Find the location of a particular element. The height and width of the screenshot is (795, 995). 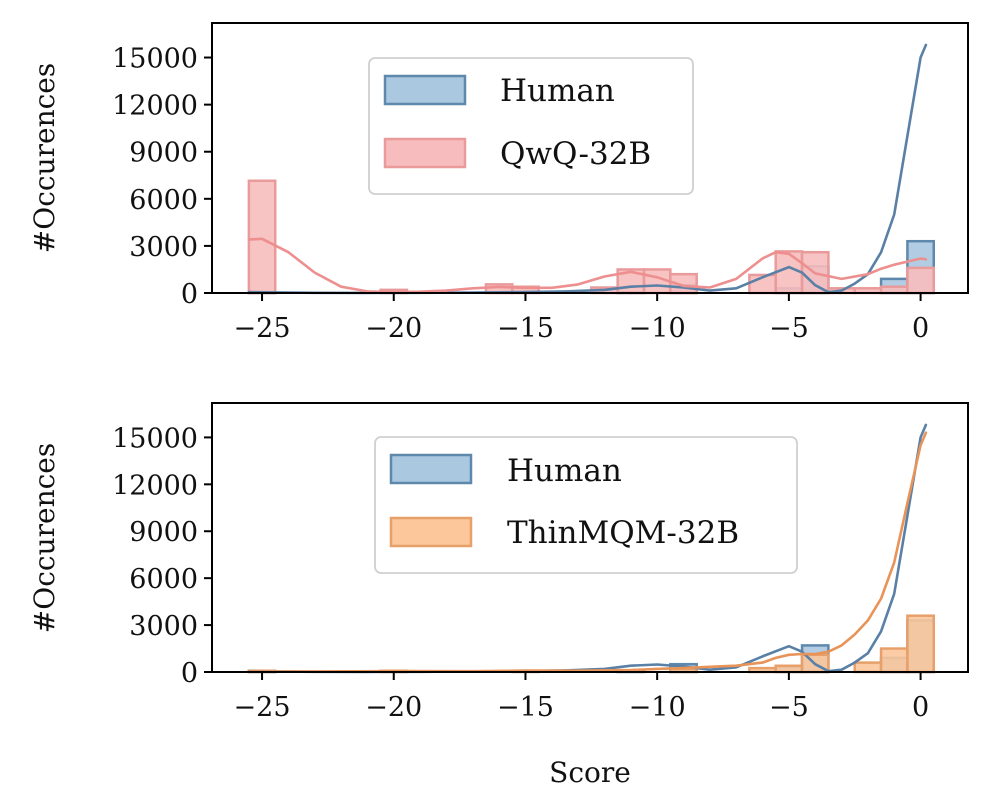

legend-label-bottom-thin: ThinMQM-32B is located at coordinates (623, 533).